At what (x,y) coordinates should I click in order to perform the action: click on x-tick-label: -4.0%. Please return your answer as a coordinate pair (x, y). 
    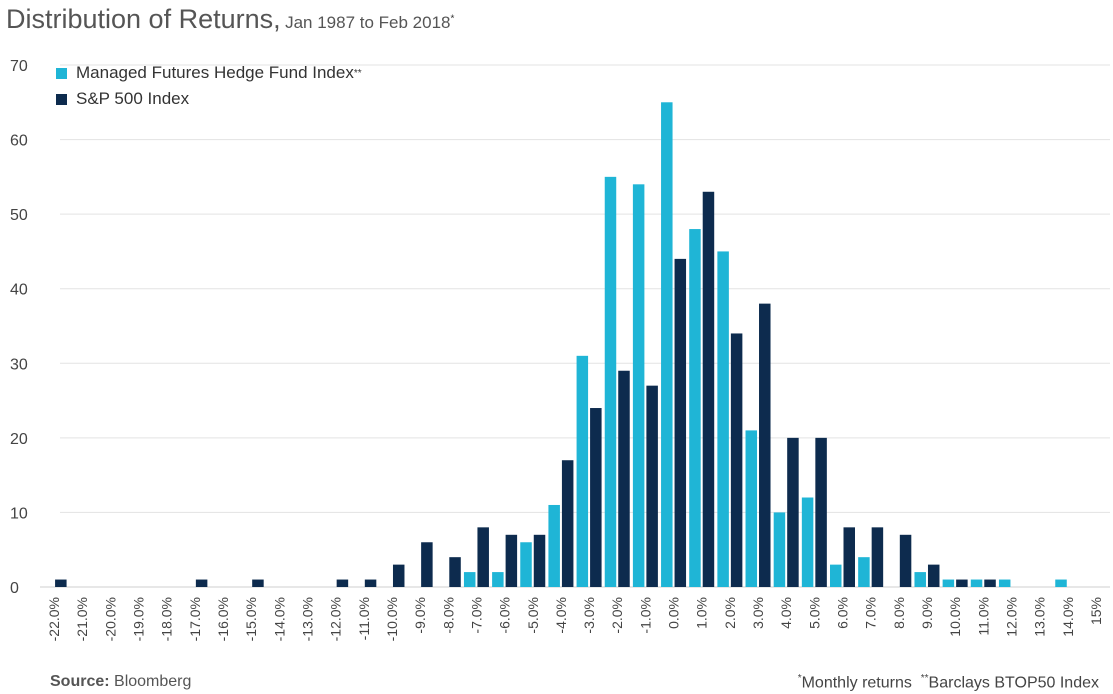
    Looking at the image, I should click on (561, 615).